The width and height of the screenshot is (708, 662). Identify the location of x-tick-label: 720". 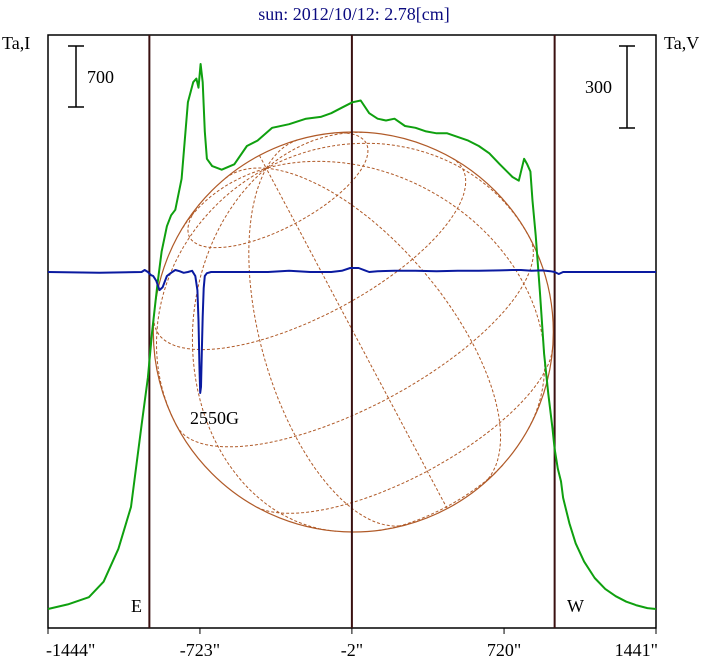
(504, 650).